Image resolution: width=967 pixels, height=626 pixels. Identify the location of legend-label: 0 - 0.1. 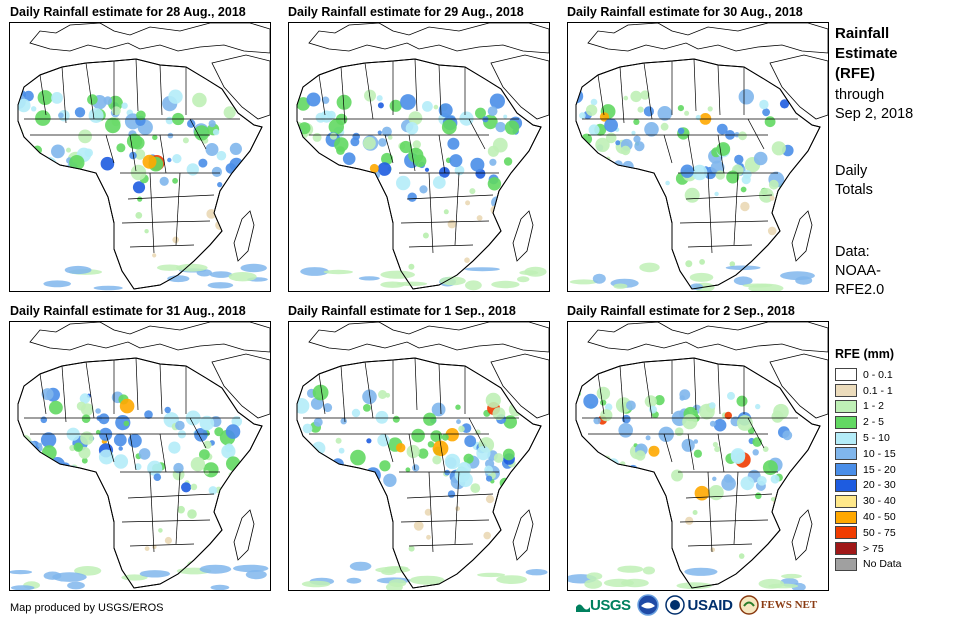
(878, 374).